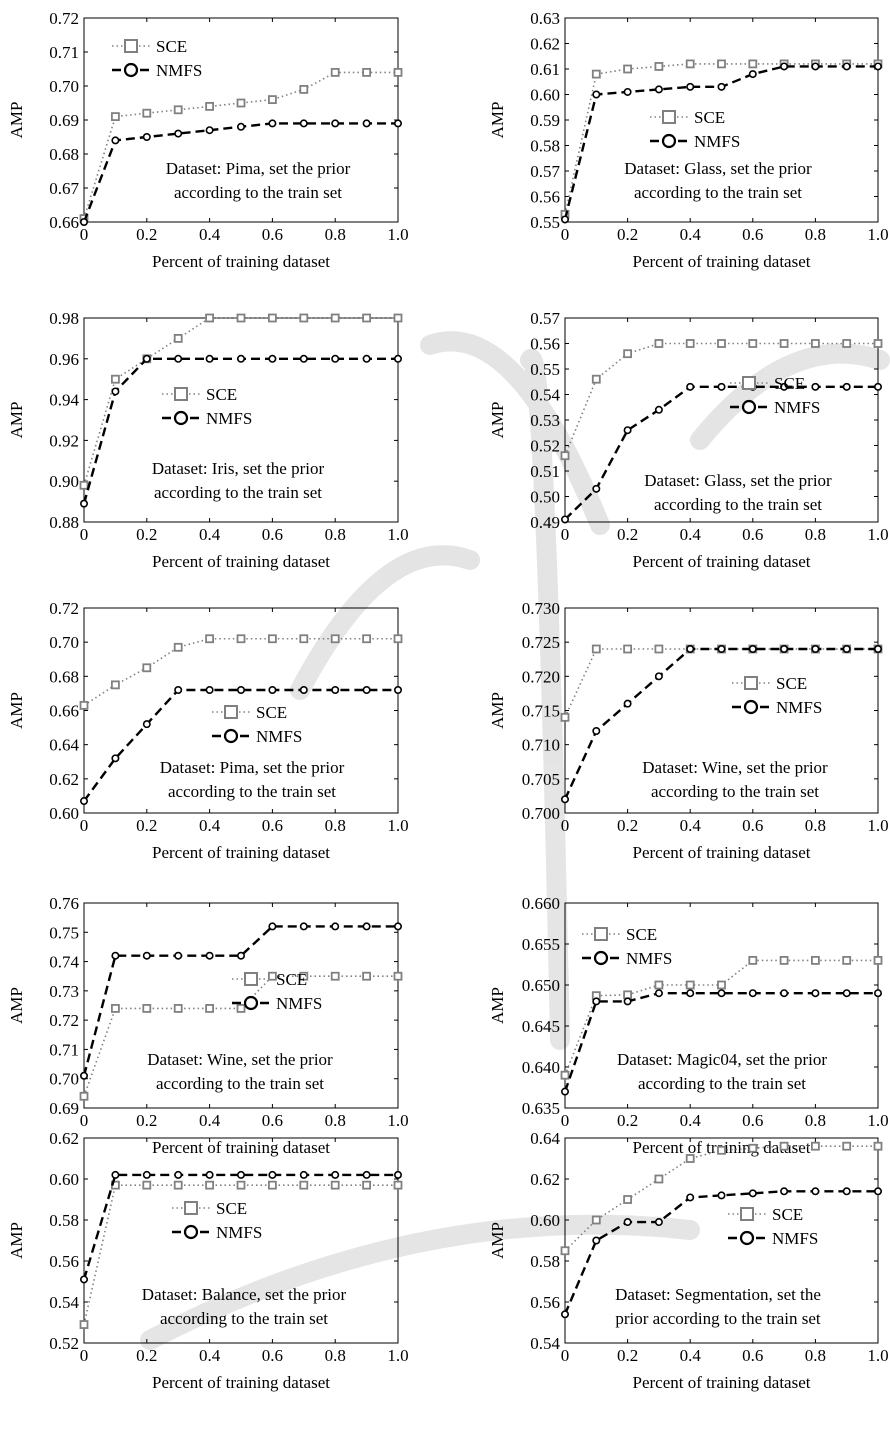  What do you see at coordinates (64, 86) in the screenshot?
I see `y-tick-label: 0.70` at bounding box center [64, 86].